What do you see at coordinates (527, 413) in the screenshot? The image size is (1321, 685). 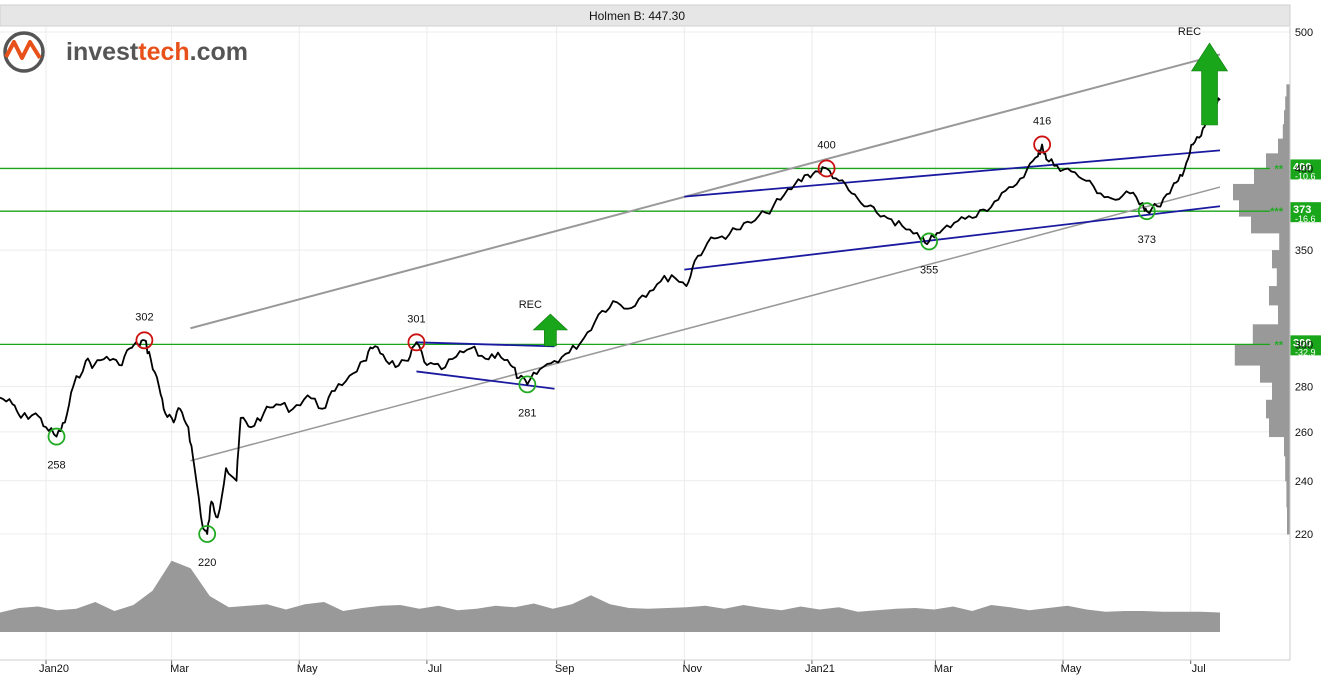 I see `turning-point-label: 281` at bounding box center [527, 413].